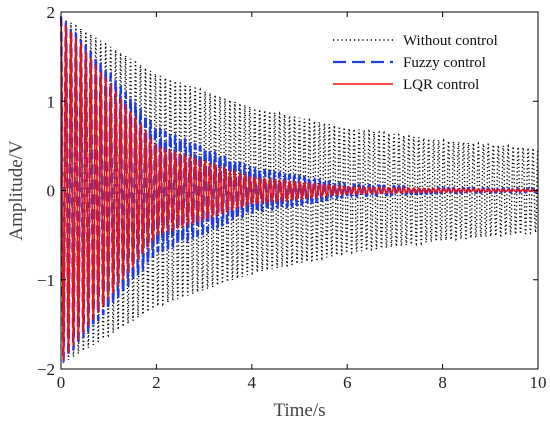 This screenshot has width=550, height=426. I want to click on y-tick-label: −2, so click(46, 369).